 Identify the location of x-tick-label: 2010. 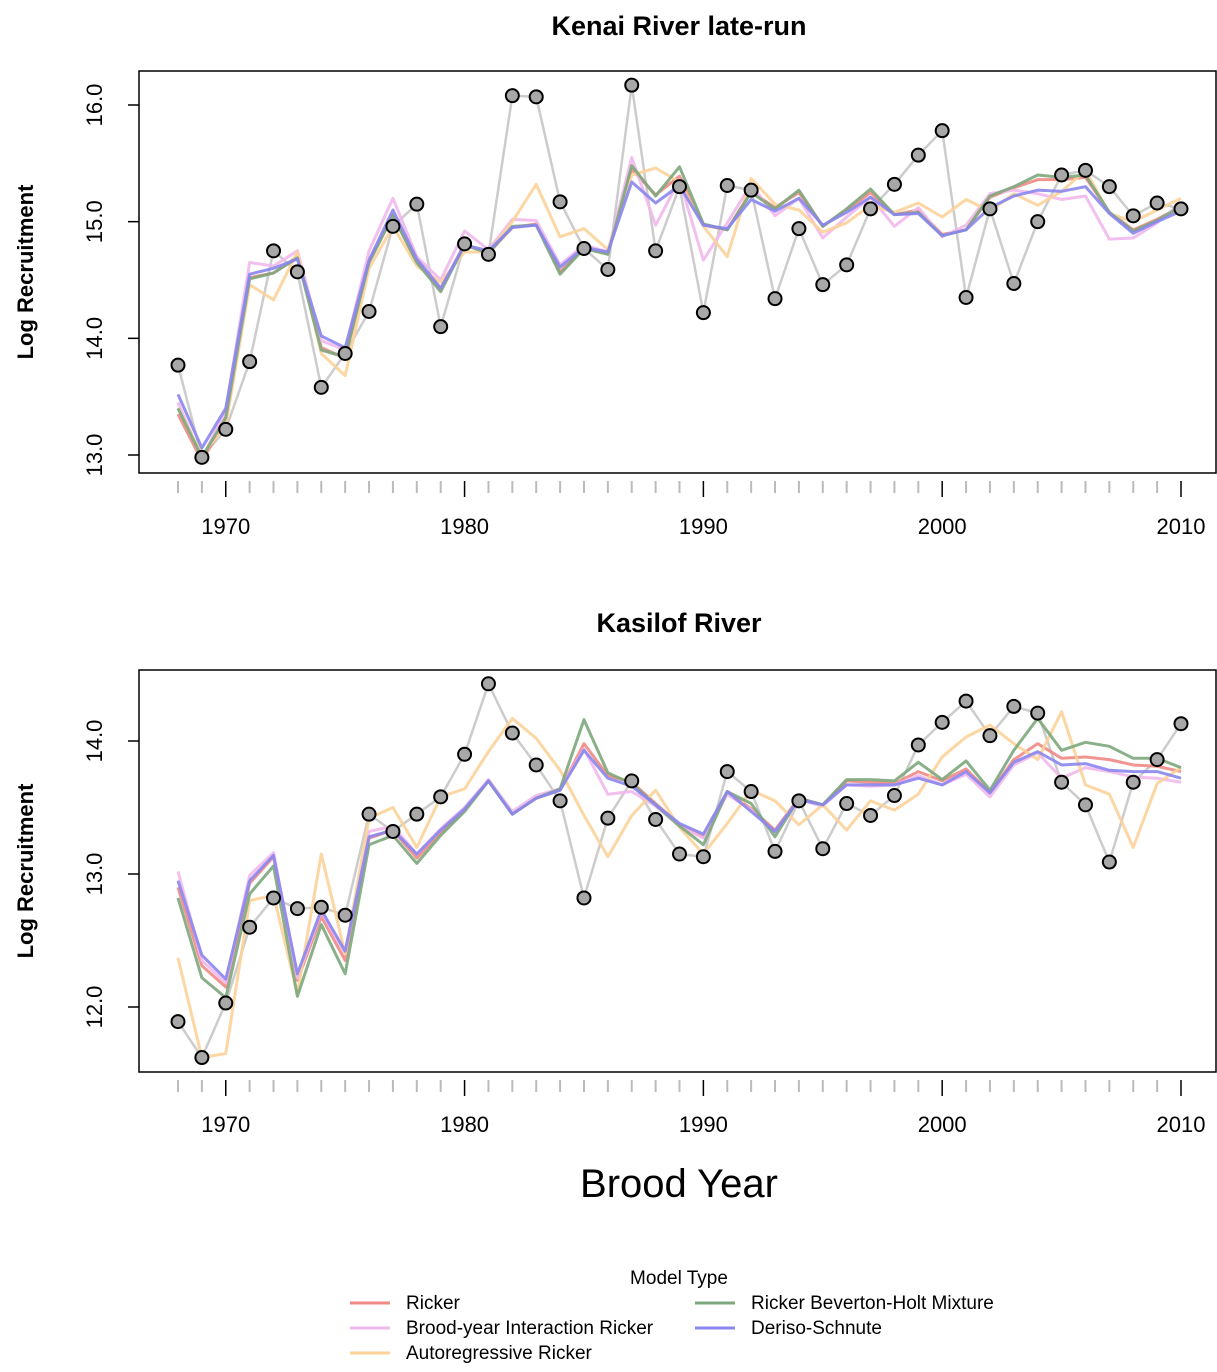
(1181, 1124).